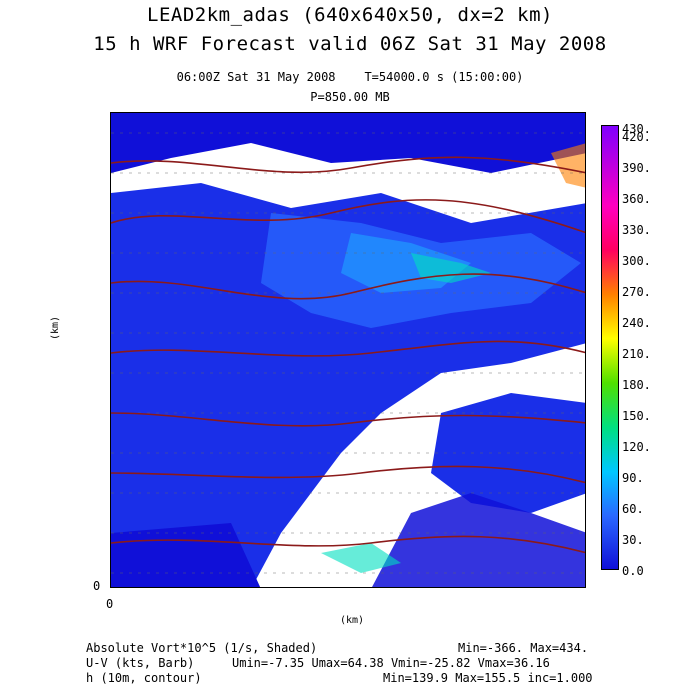 The height and width of the screenshot is (700, 700). I want to click on footer-h-range: Min=139.9 Max=155.5 inc=1.000, so click(488, 678).